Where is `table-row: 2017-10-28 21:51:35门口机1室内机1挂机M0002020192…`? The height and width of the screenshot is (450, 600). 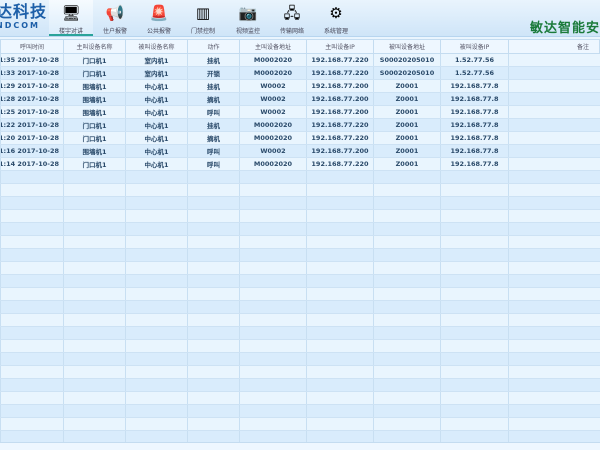
table-row: 2017-10-28 21:51:35门口机1室内机1挂机M0002020192… is located at coordinates (300, 60).